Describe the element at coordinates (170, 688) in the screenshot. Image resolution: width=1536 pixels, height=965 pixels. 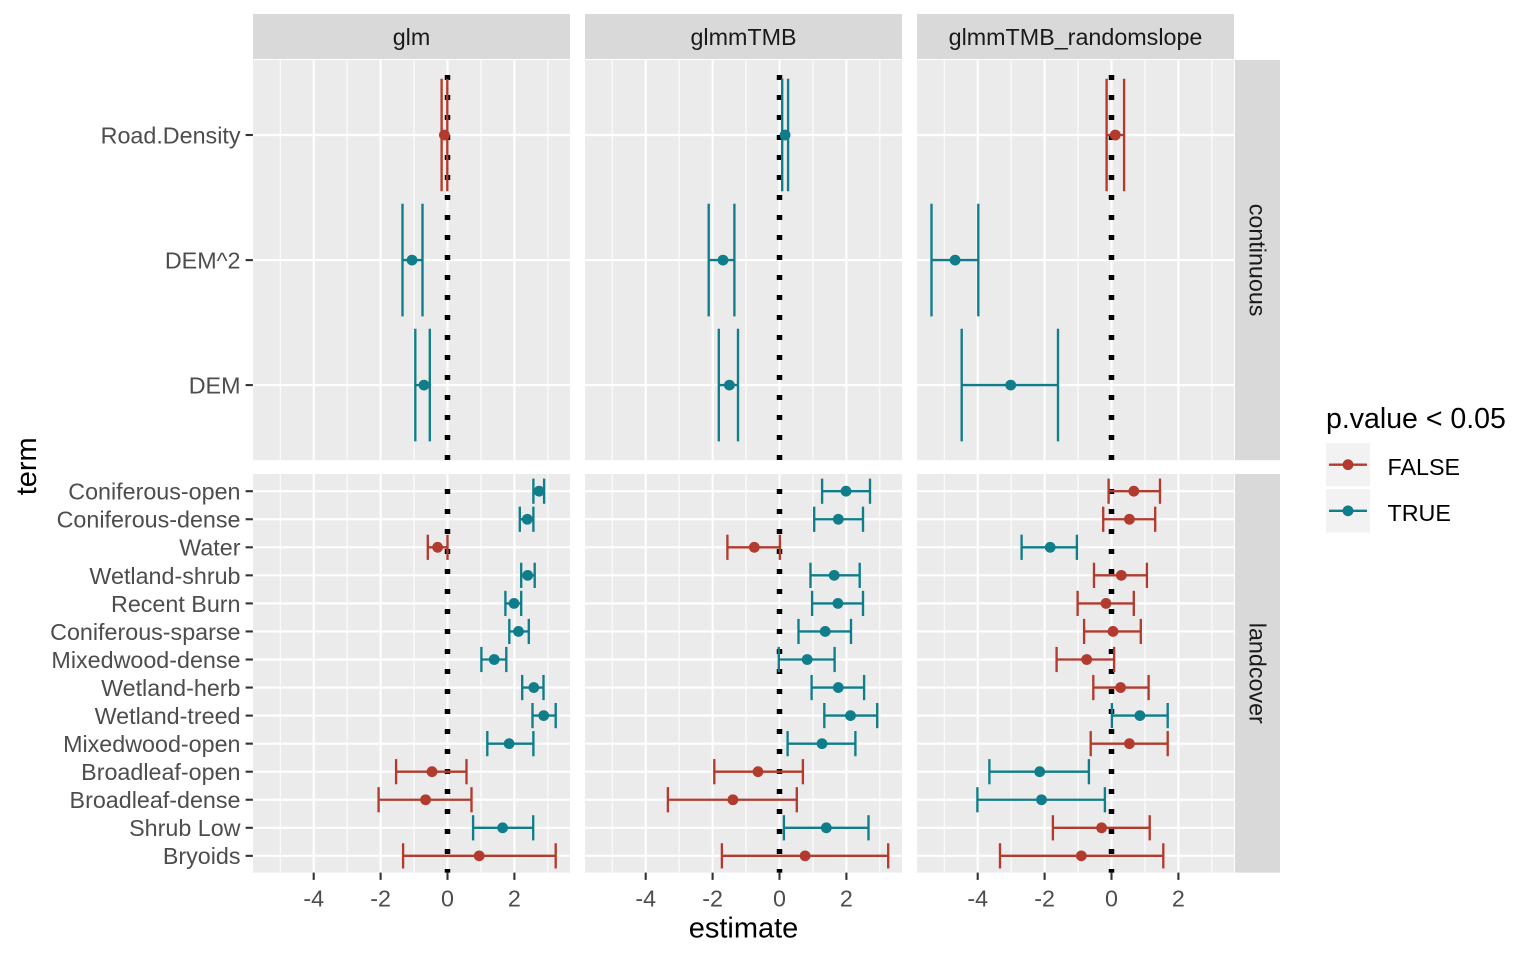
I see `svg-text: Wetland-herb` at that location.